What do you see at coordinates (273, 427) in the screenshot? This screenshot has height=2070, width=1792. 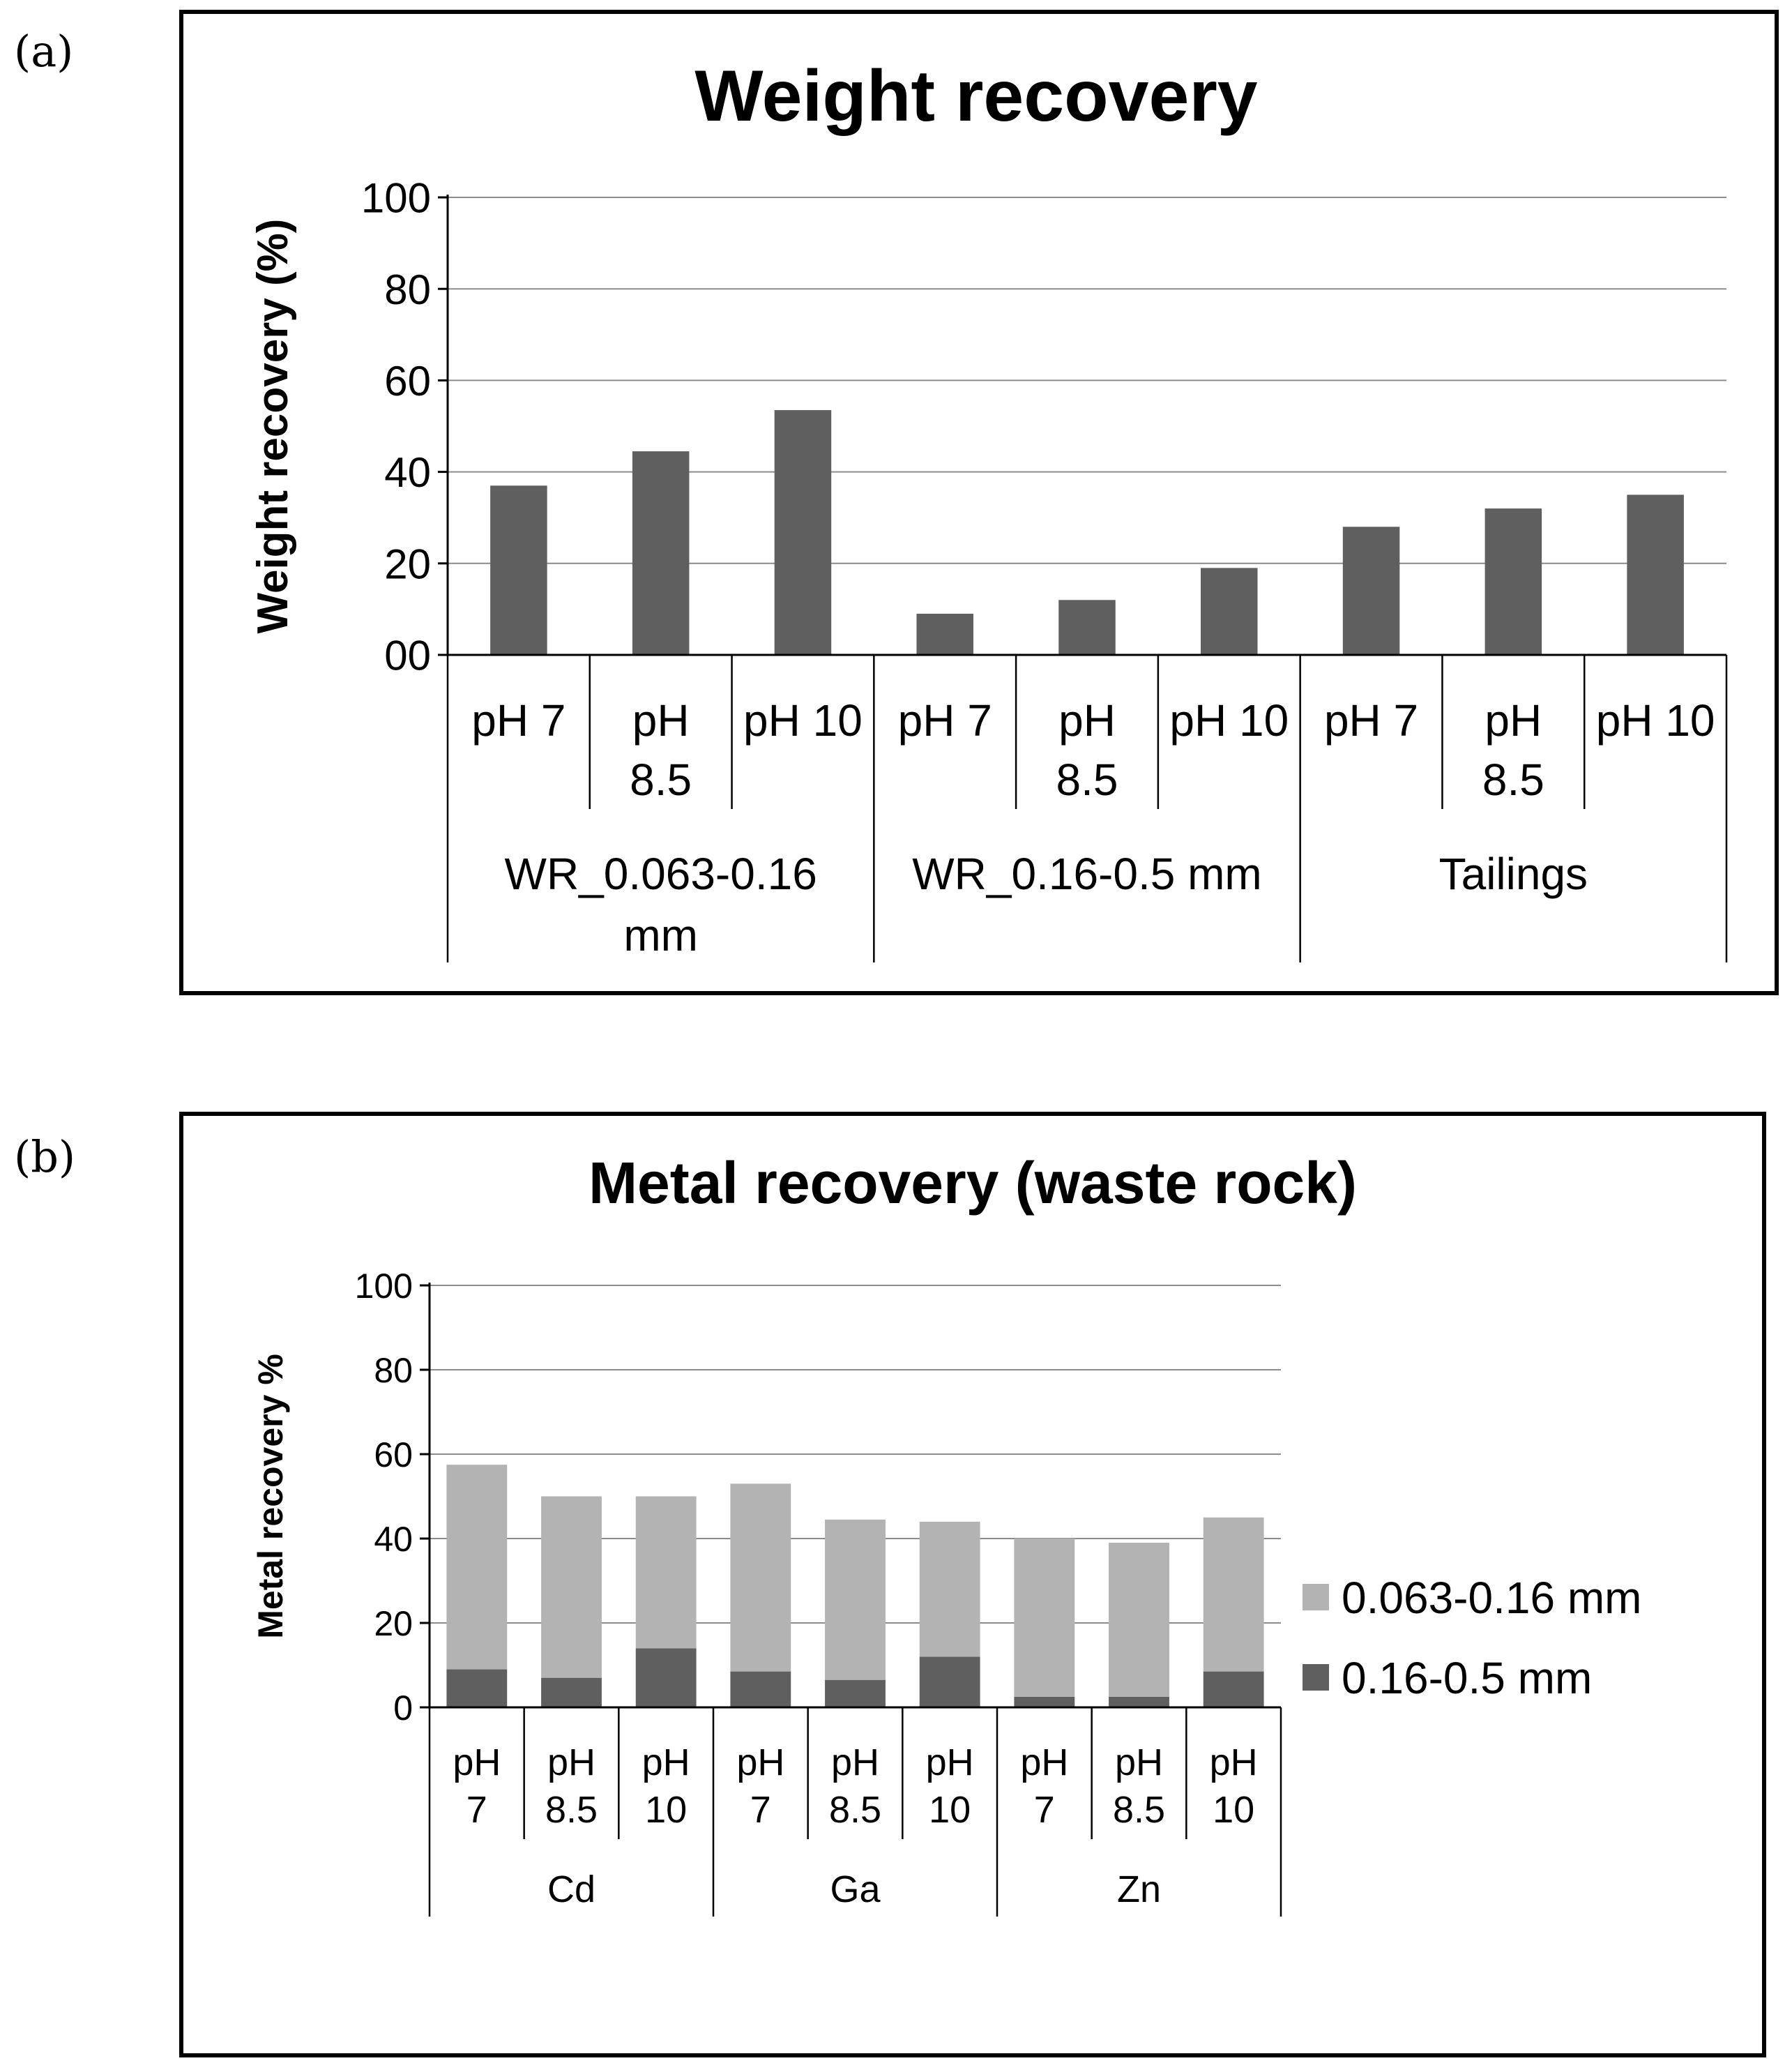 I see `y-axis-label: Weight recovery (%)` at bounding box center [273, 427].